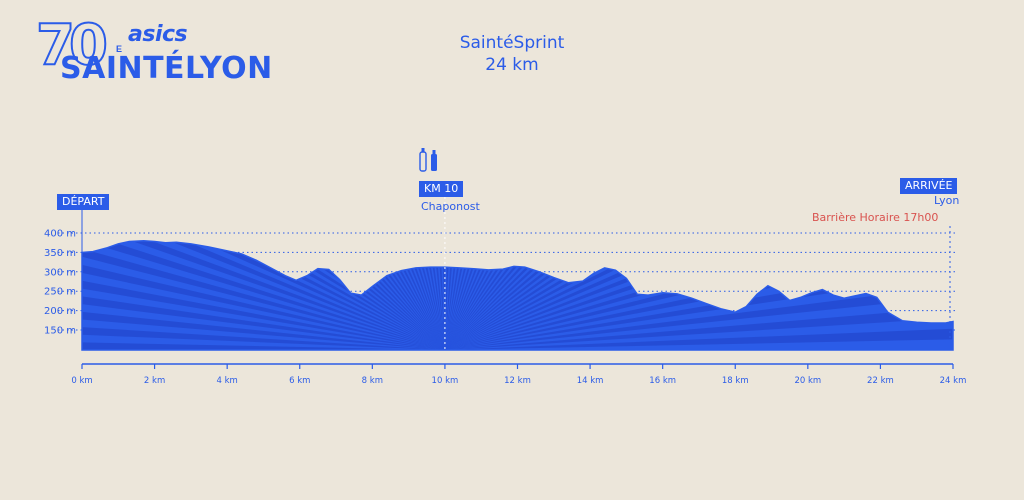  Describe the element at coordinates (929, 186) in the screenshot. I see `finish-label: ARRIVÉE` at that location.